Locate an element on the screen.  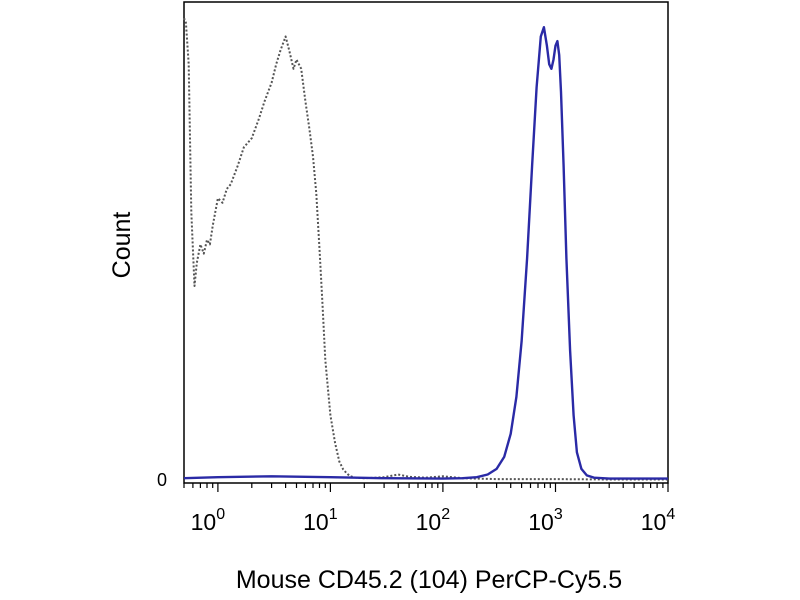
x-axis-label: Mouse CD45.2 (104) PerCP-Cy5.5 is located at coordinates (429, 580).